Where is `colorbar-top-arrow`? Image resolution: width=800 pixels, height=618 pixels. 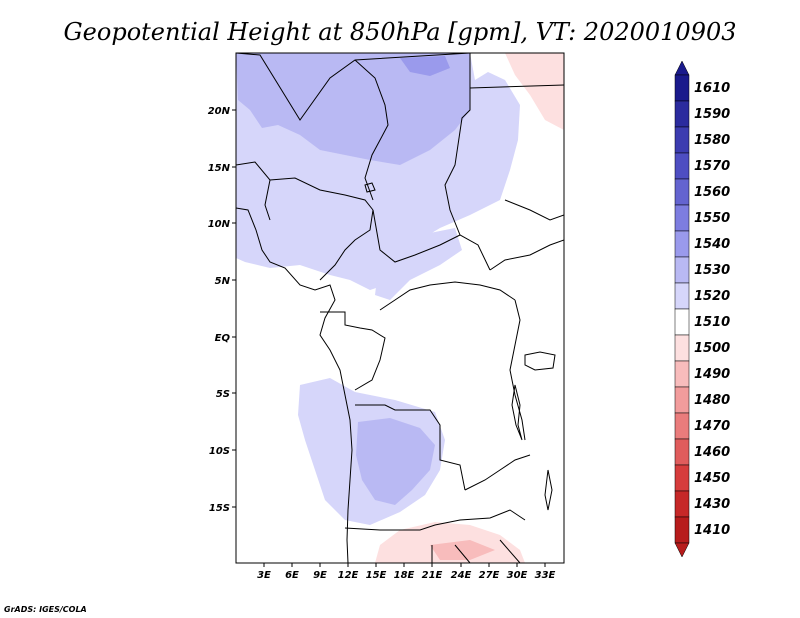 colorbar-top-arrow is located at coordinates (682, 68).